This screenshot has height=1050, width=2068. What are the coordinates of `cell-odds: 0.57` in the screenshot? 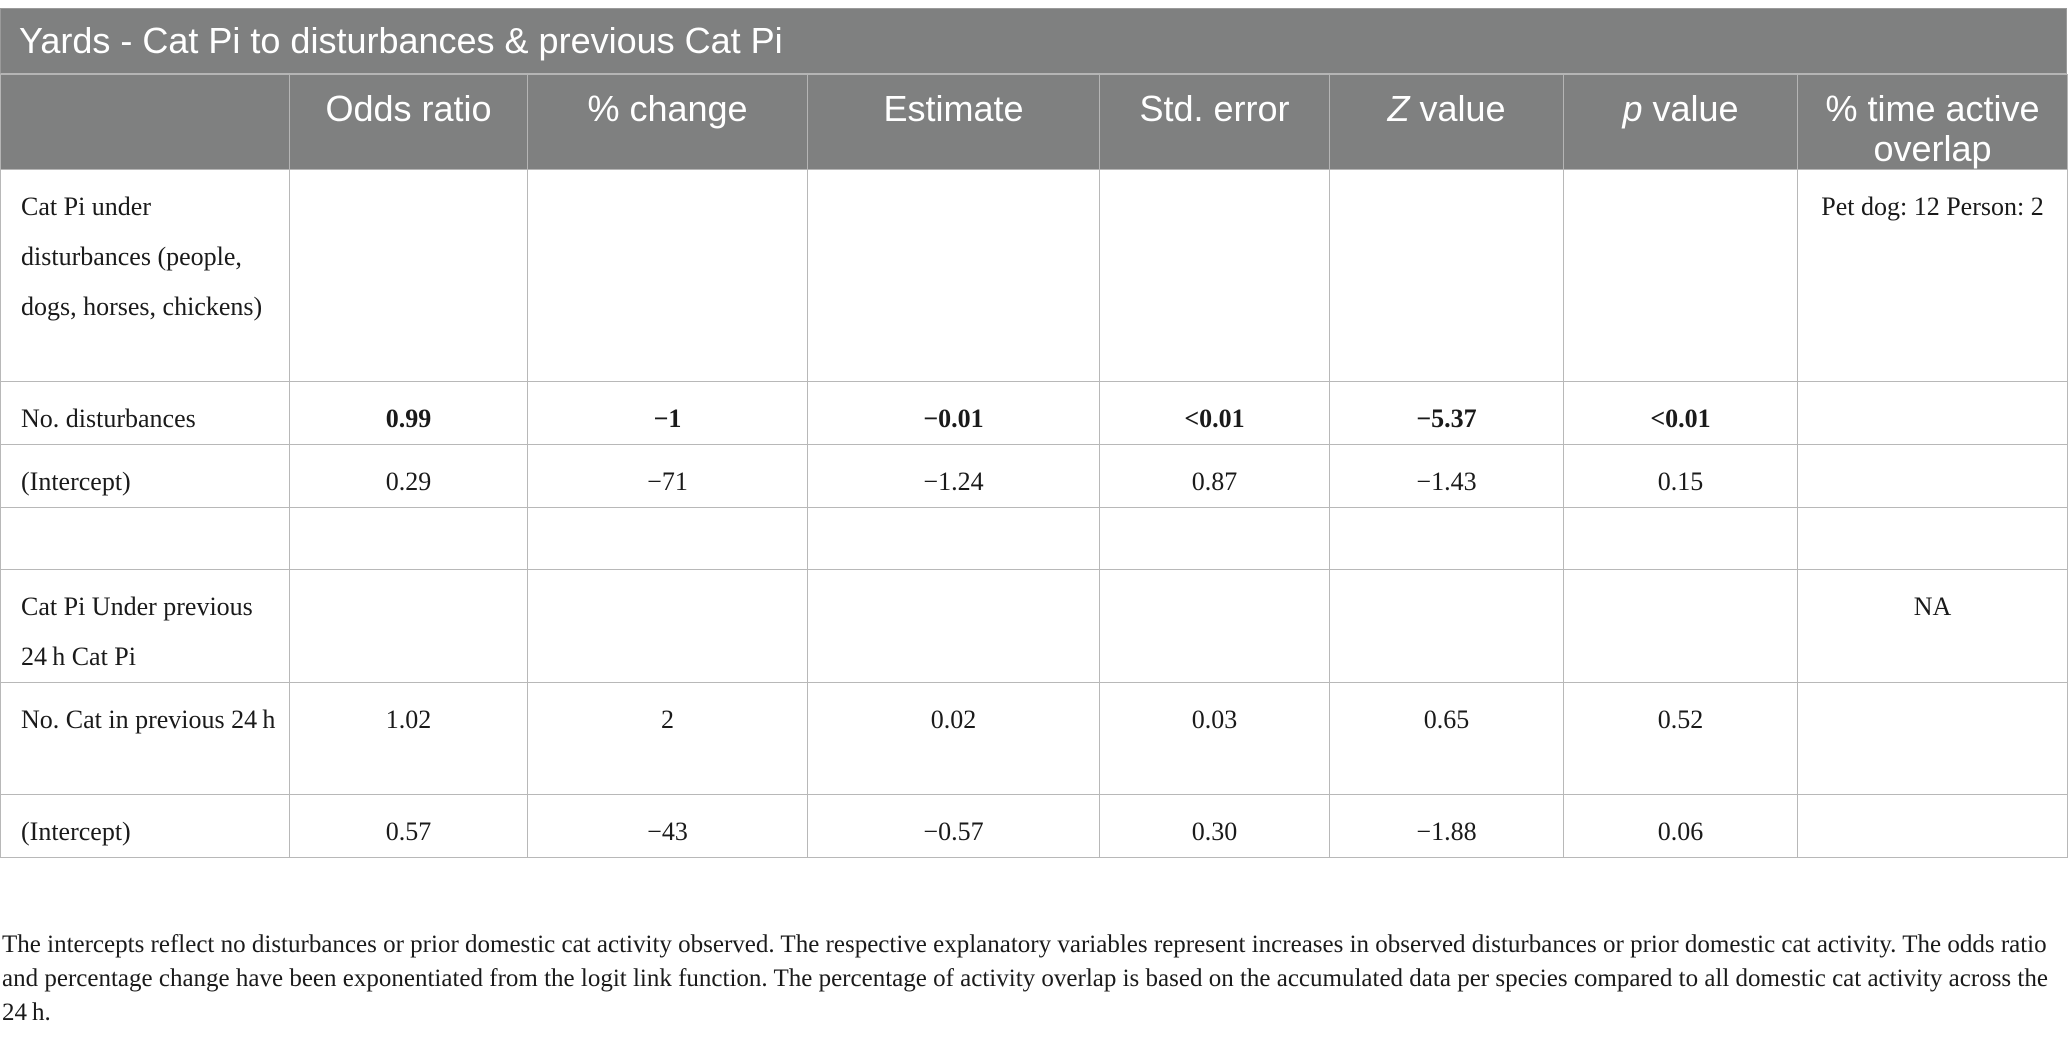 It's located at (408, 826).